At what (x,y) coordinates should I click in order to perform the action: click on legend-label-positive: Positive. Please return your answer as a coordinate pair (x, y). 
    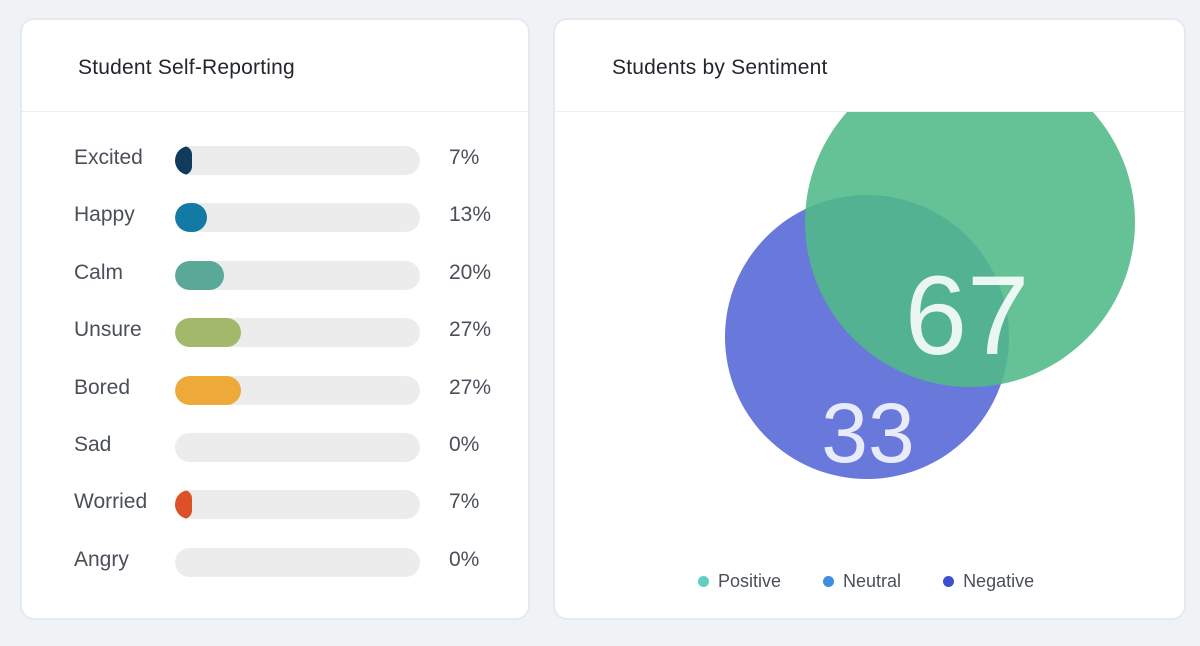
    Looking at the image, I should click on (750, 581).